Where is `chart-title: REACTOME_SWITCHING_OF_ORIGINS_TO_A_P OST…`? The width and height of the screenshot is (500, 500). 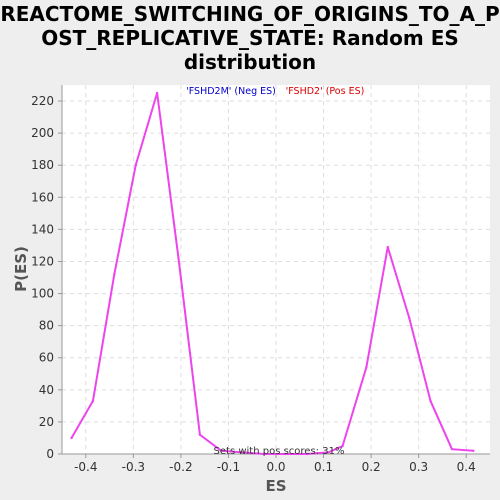 chart-title: REACTOME_SWITCHING_OF_ORIGINS_TO_A_P OST… is located at coordinates (250, 38).